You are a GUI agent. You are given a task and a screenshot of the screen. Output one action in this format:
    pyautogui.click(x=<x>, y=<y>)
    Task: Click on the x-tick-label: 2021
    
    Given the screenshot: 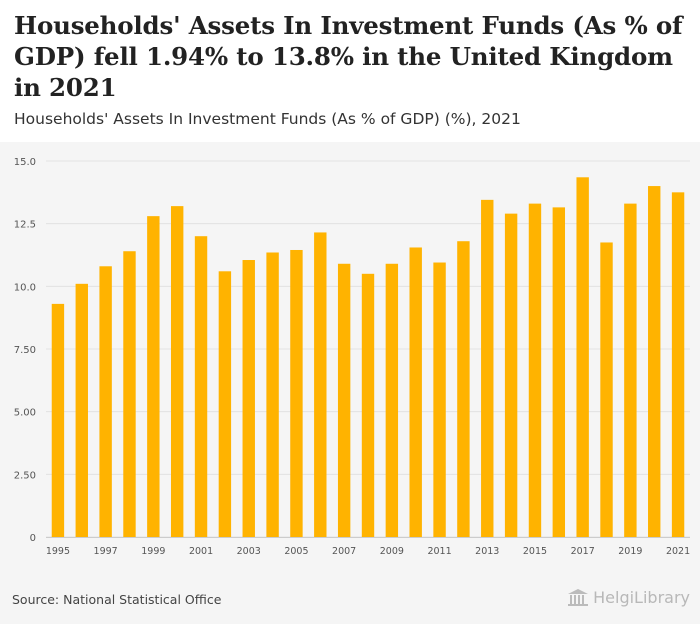 What is the action you would take?
    pyautogui.click(x=678, y=551)
    